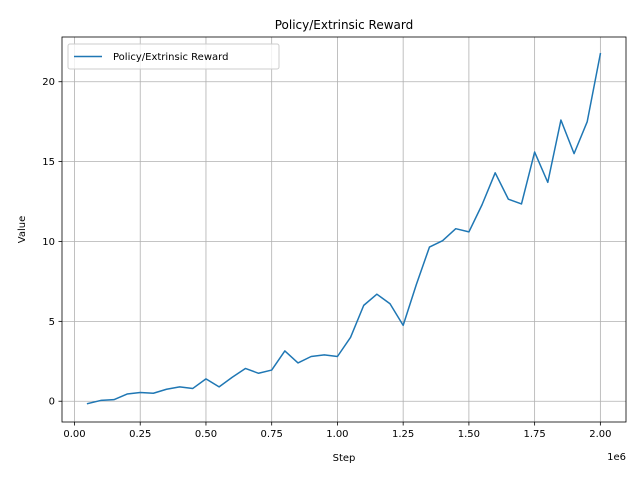  I want to click on x-tick-label: 0.75, so click(272, 434).